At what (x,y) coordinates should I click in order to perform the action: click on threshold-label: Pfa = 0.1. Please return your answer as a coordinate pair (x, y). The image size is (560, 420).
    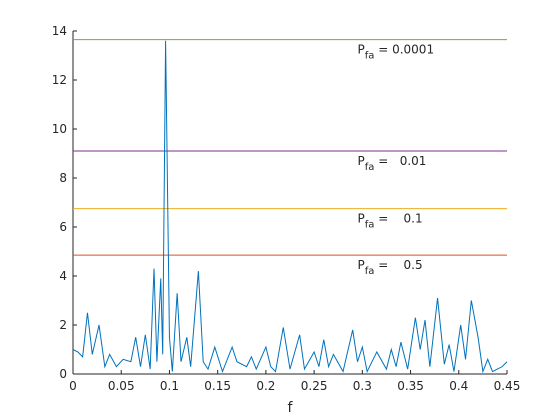
    Looking at the image, I should click on (390, 221).